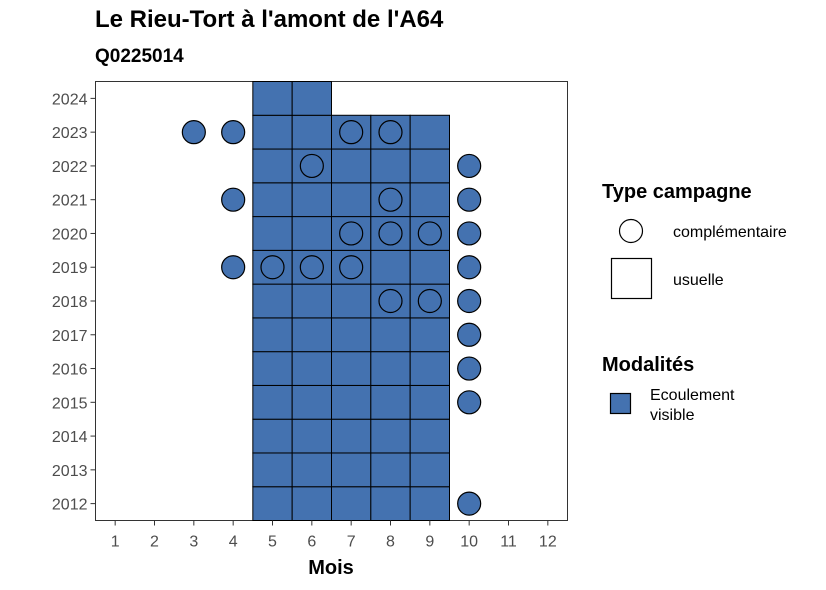  I want to click on legend-key-circle, so click(631, 231).